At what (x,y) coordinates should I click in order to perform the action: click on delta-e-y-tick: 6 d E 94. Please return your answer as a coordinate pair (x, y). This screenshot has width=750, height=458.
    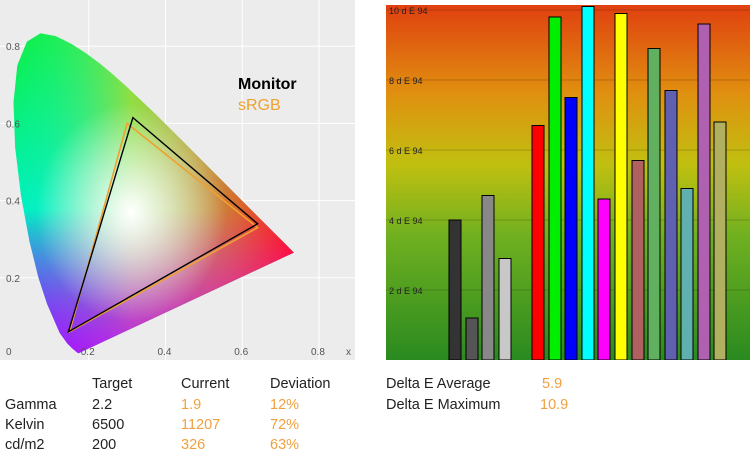
    Looking at the image, I should click on (406, 151).